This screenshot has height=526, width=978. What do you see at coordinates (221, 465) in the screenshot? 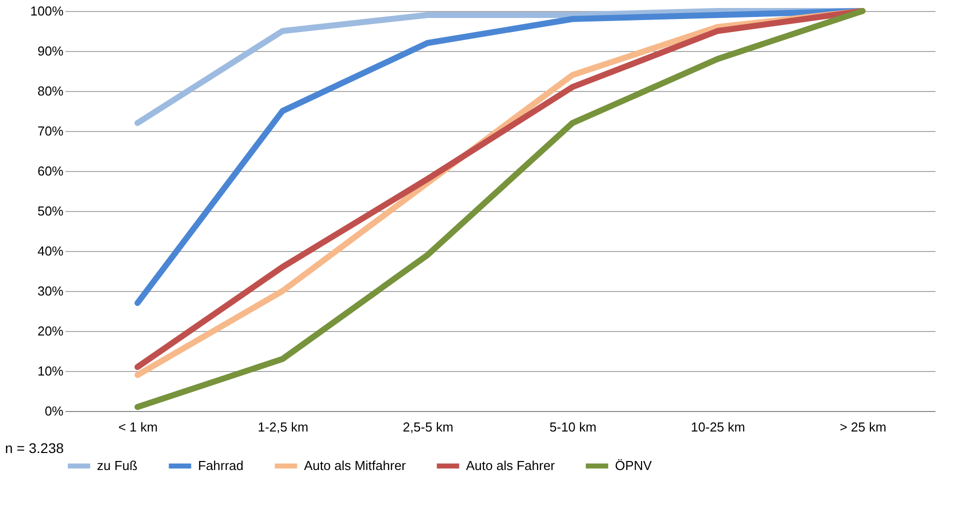
I see `legend-label: Fahrrad` at bounding box center [221, 465].